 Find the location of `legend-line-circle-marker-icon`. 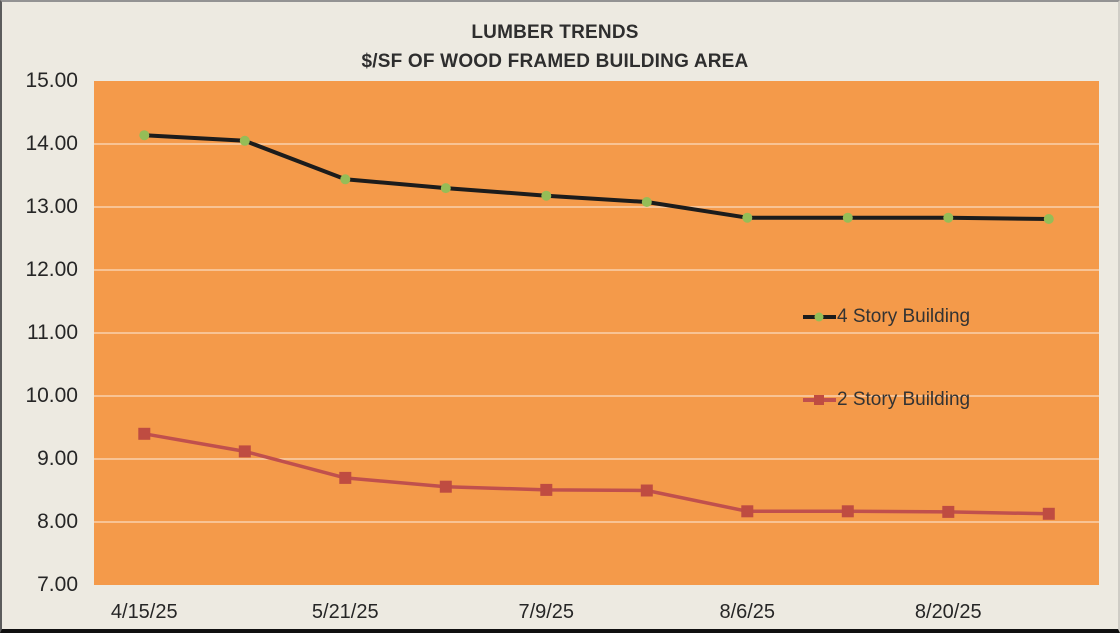

legend-line-circle-marker-icon is located at coordinates (819, 317).